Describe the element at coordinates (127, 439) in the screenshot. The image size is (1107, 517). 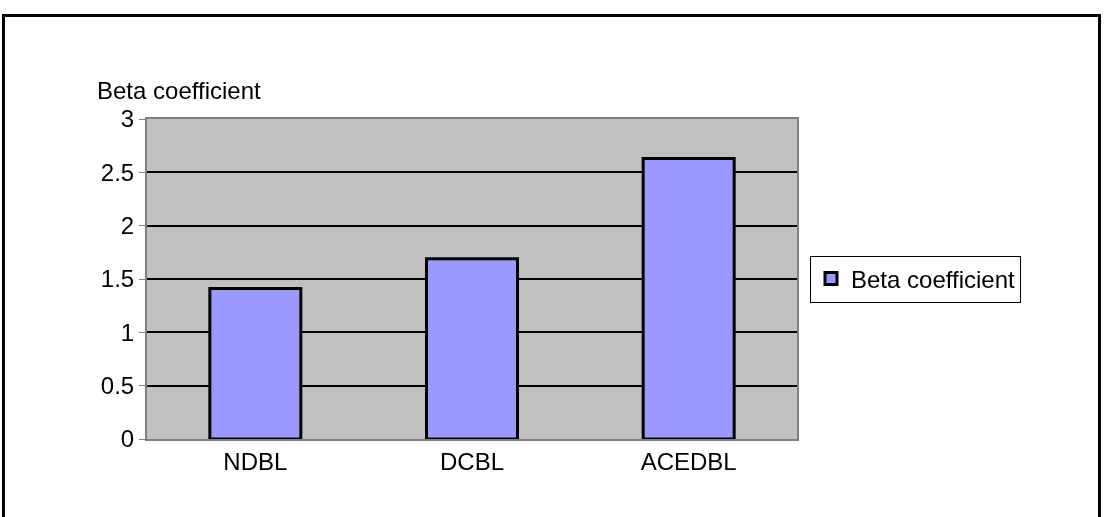
I see `y-tick-label: 0` at that location.